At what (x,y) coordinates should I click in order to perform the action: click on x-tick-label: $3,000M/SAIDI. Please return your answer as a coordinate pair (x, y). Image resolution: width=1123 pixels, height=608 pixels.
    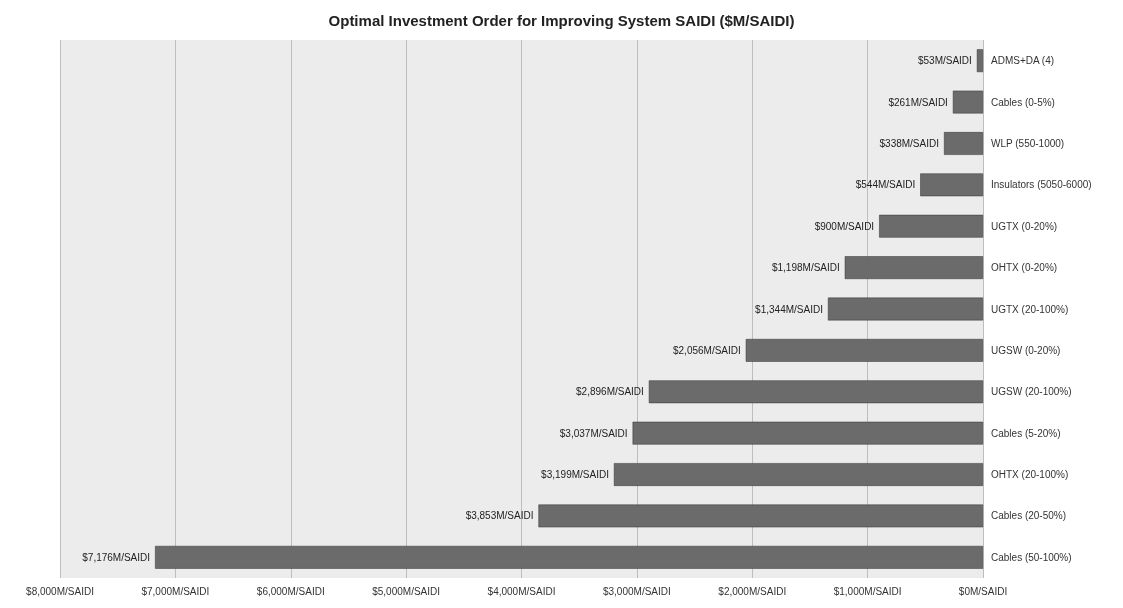
    Looking at the image, I should click on (636, 591).